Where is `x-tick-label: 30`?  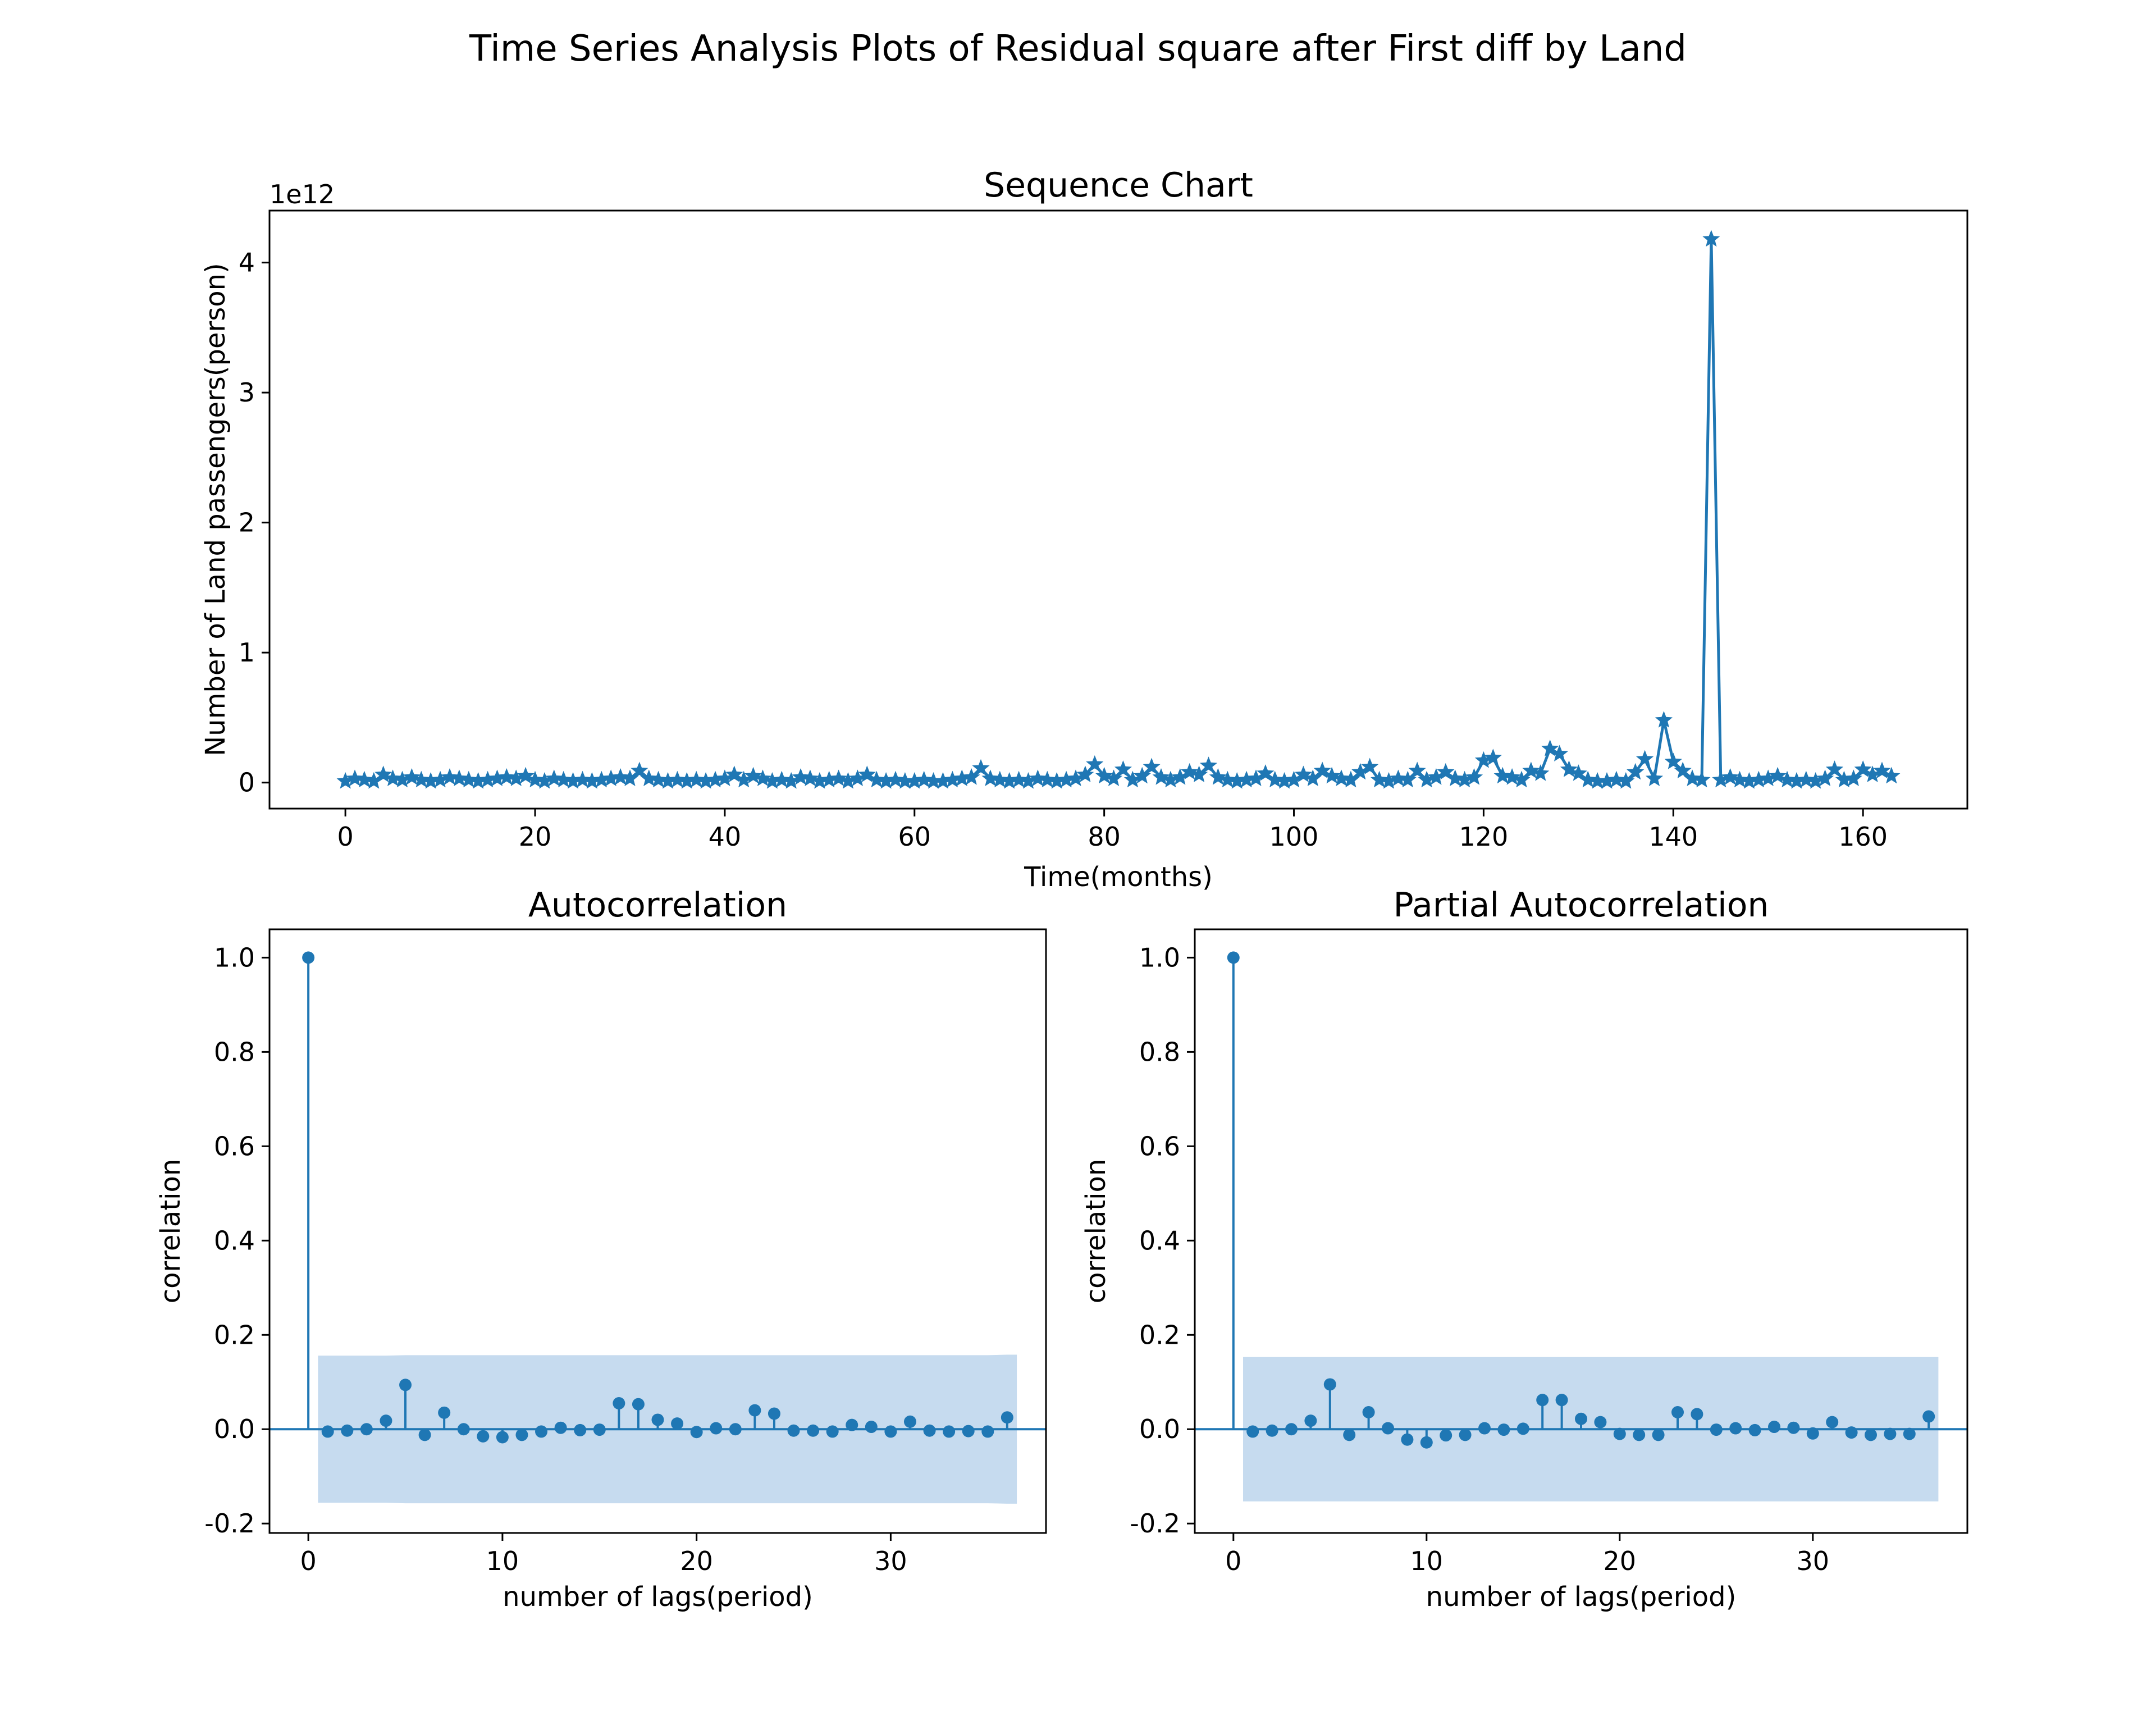 x-tick-label: 30 is located at coordinates (890, 1561).